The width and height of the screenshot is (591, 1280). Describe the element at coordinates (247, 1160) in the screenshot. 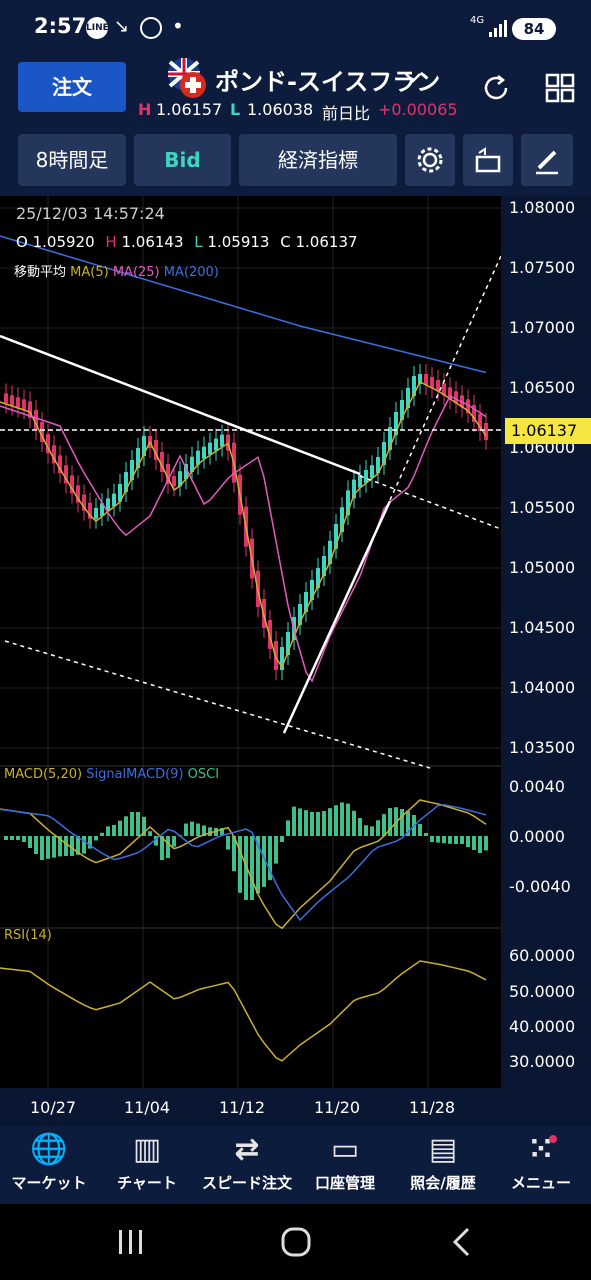

I see `nav-speed-order: ⇄ スピード注文` at that location.